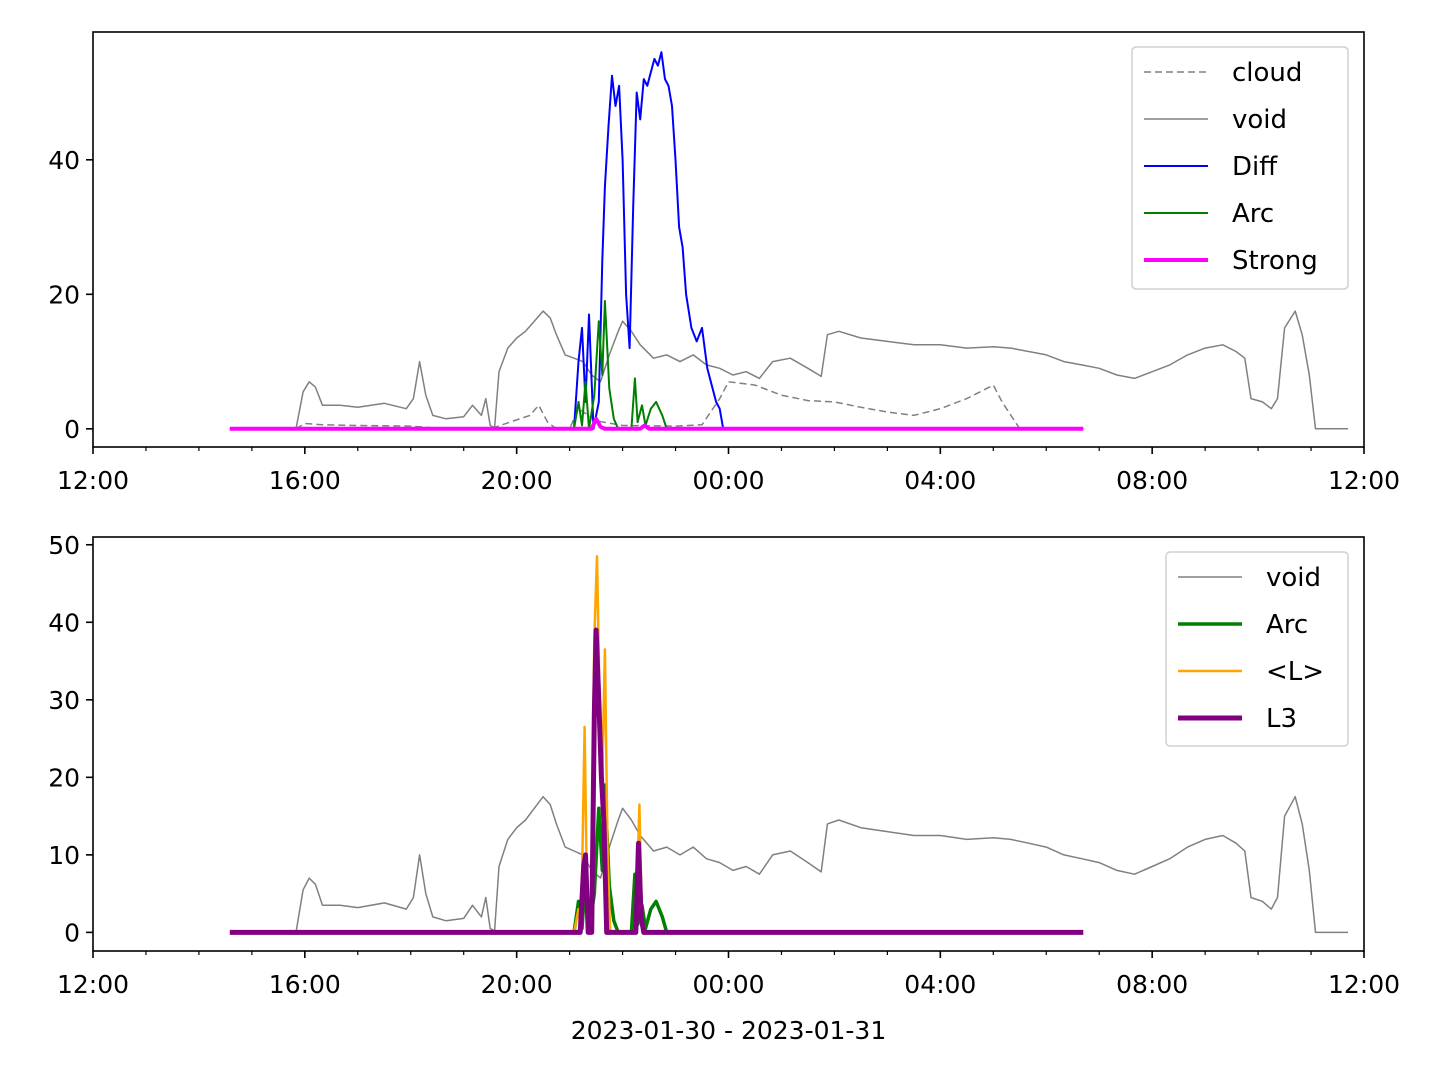 The image size is (1440, 1080). What do you see at coordinates (64, 545) in the screenshot?
I see `y-tick-label: 50` at bounding box center [64, 545].